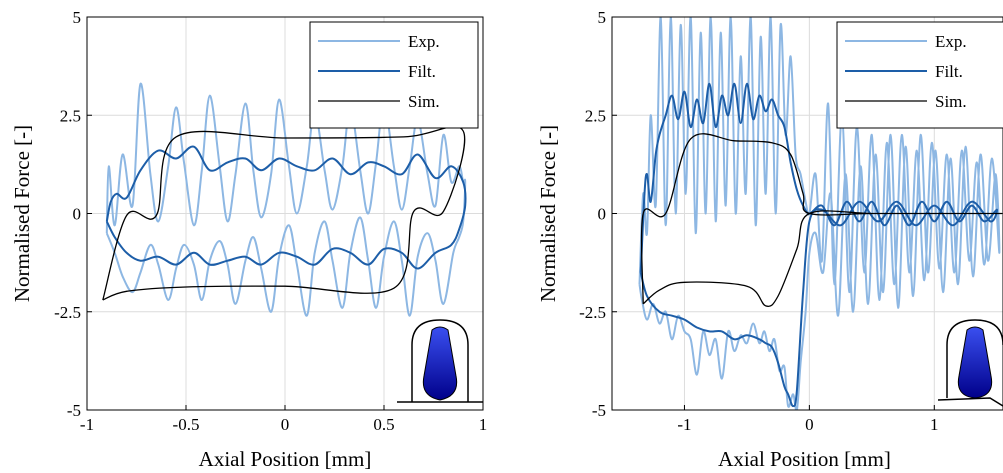  Describe the element at coordinates (186, 424) in the screenshot. I see `x-tick-label: -0.5` at that location.